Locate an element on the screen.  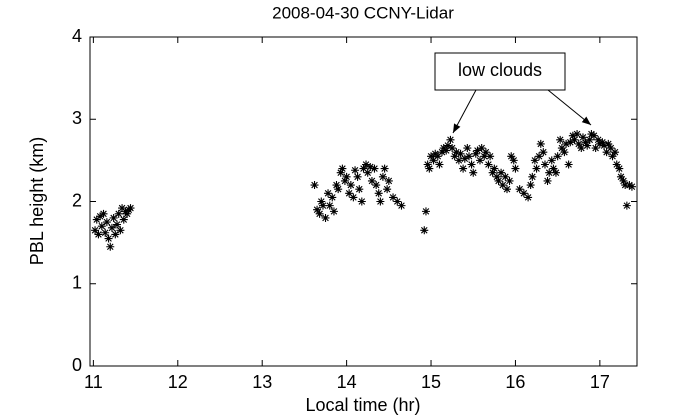
y-tick-label: 3 is located at coordinates (77, 118).